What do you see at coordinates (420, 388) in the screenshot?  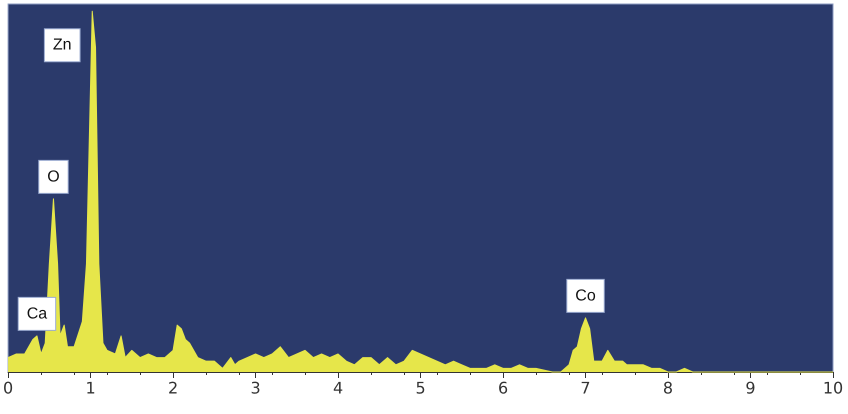 I see `x-tick-label: 5` at bounding box center [420, 388].